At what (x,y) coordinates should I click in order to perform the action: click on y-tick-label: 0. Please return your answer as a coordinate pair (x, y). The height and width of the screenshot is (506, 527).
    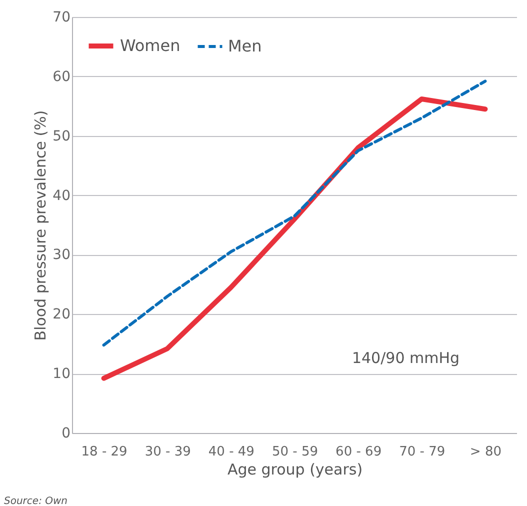
    Looking at the image, I should click on (66, 434).